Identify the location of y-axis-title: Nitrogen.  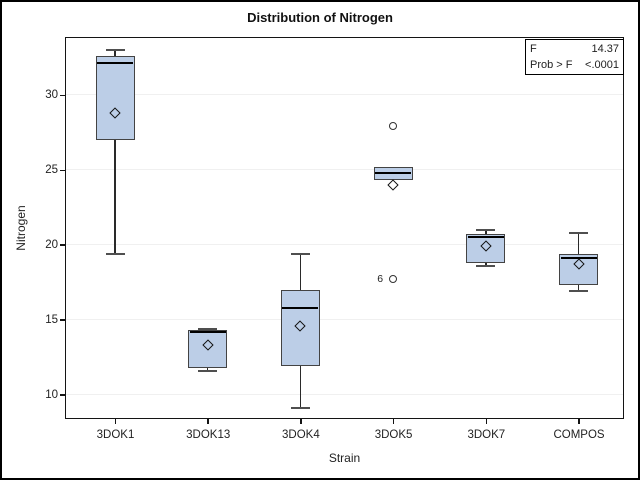
(21, 228).